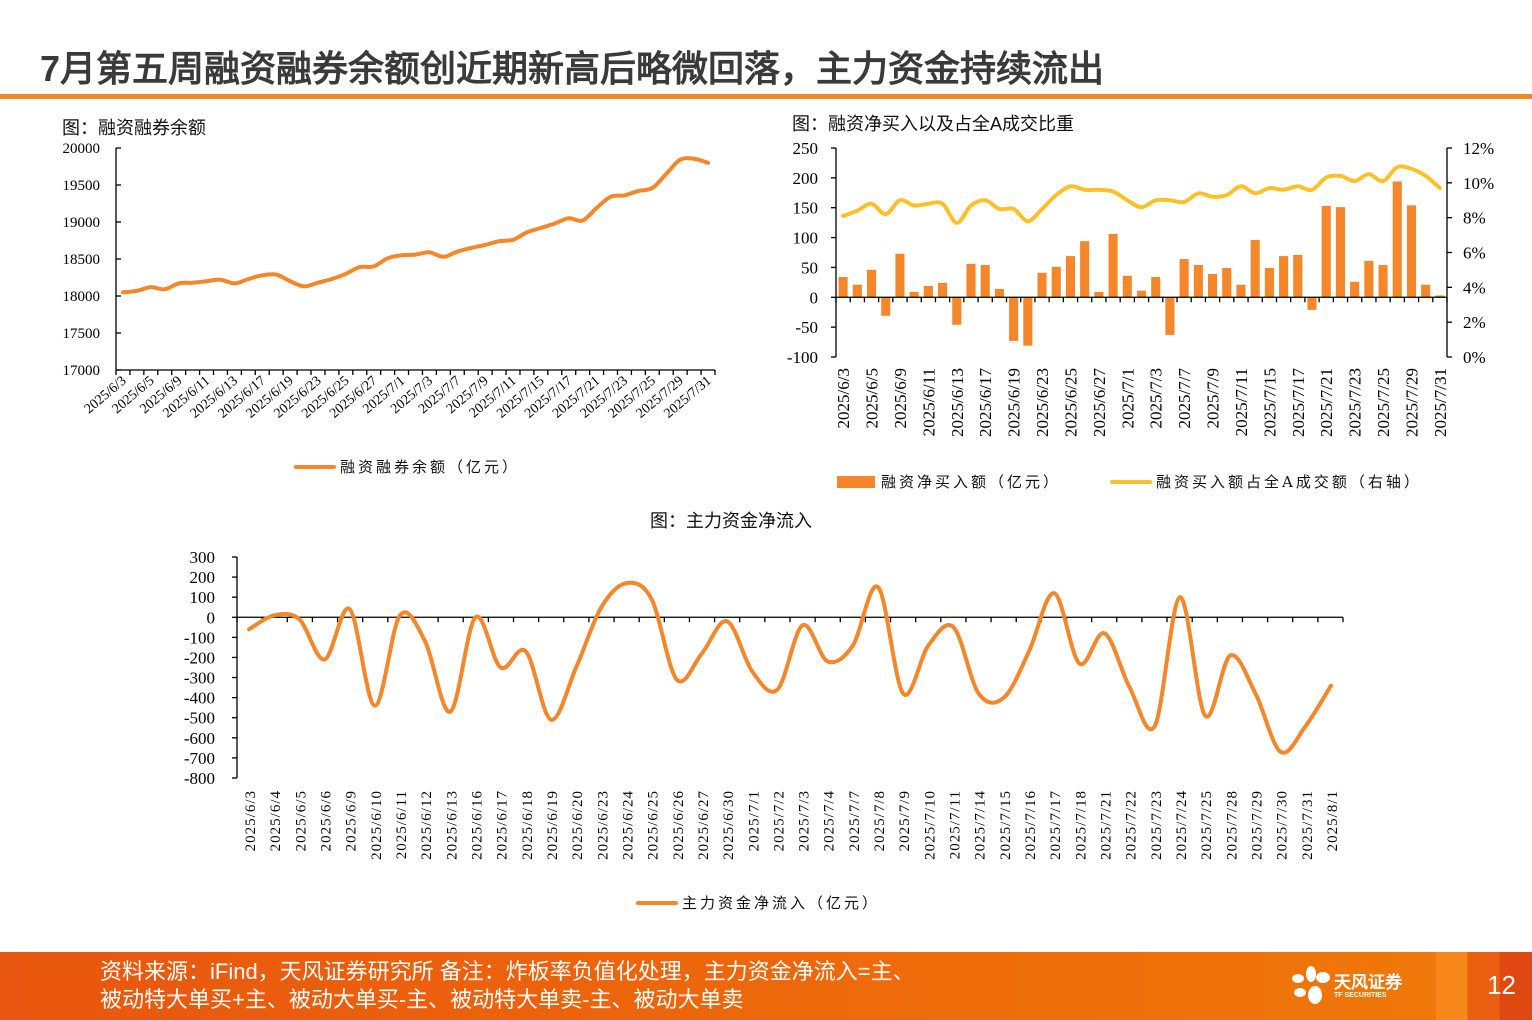  Describe the element at coordinates (199, 637) in the screenshot. I see `y-tick-label: -100` at that location.